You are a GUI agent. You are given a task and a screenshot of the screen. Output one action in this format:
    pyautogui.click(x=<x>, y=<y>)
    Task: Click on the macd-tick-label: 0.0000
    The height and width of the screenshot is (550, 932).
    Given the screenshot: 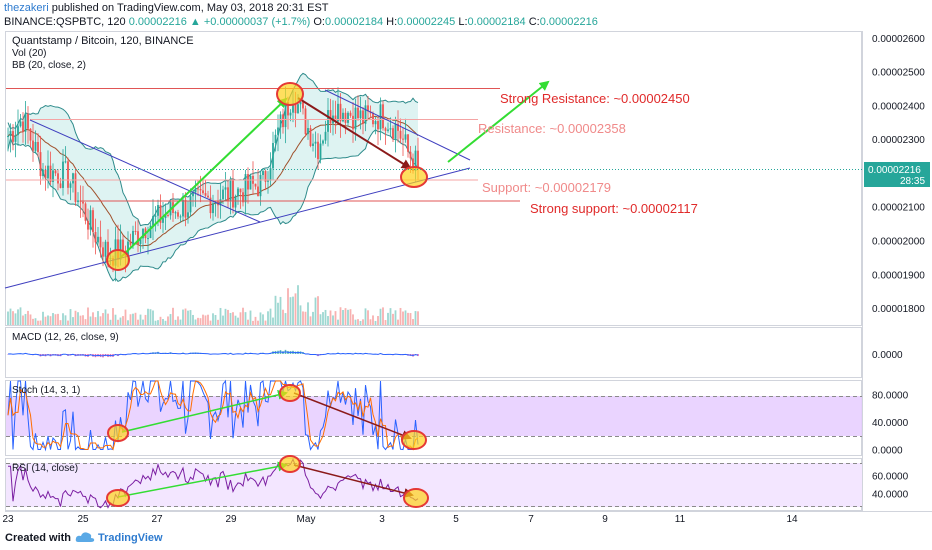 What is the action you would take?
    pyautogui.click(x=887, y=355)
    